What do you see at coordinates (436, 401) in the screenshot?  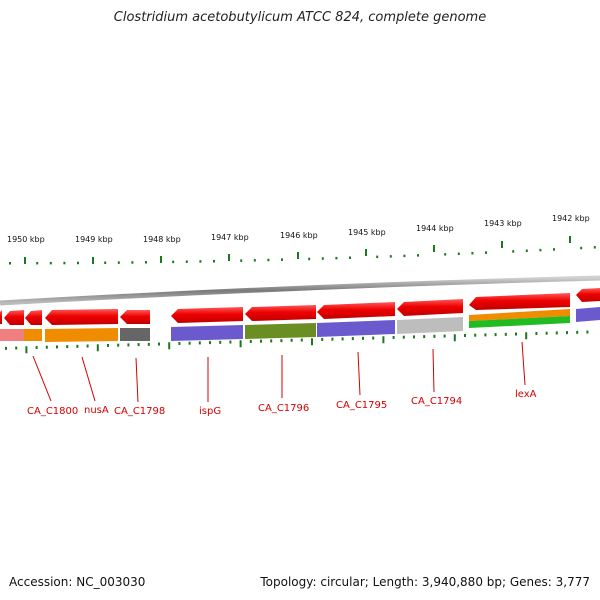 I see `gene-label: CA_C1794` at bounding box center [436, 401].